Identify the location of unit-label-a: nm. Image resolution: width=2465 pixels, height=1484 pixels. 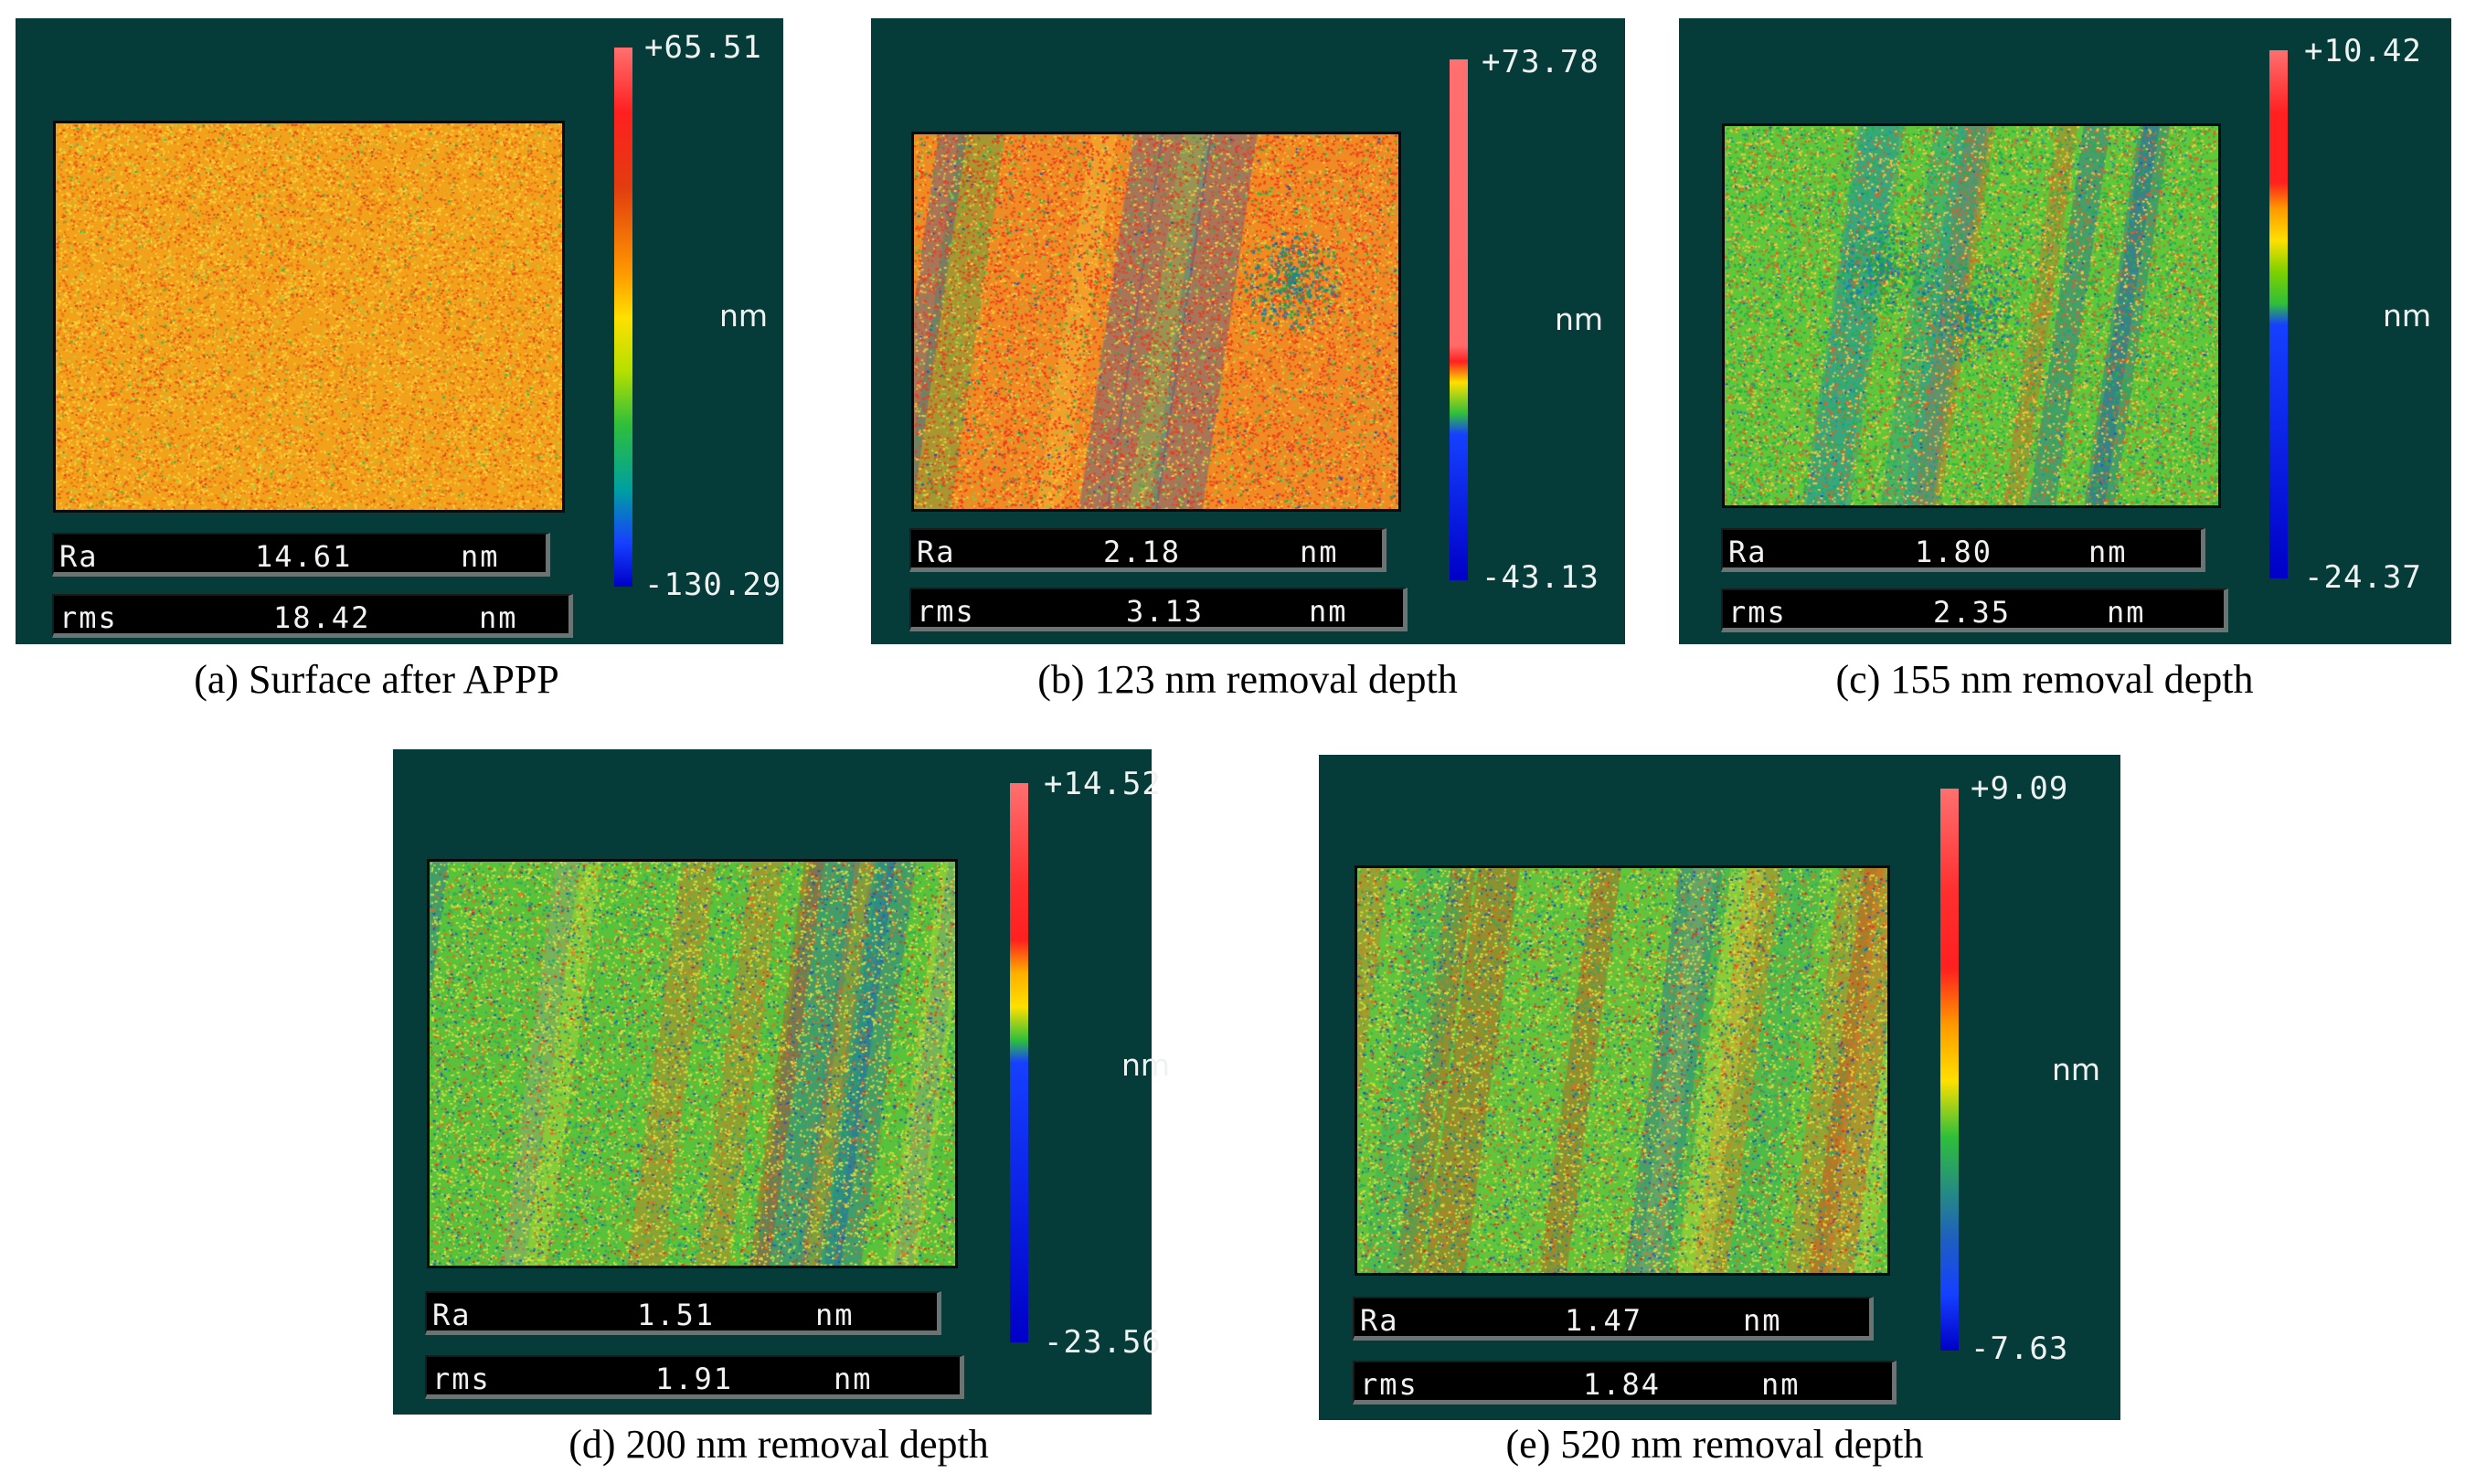
(744, 316).